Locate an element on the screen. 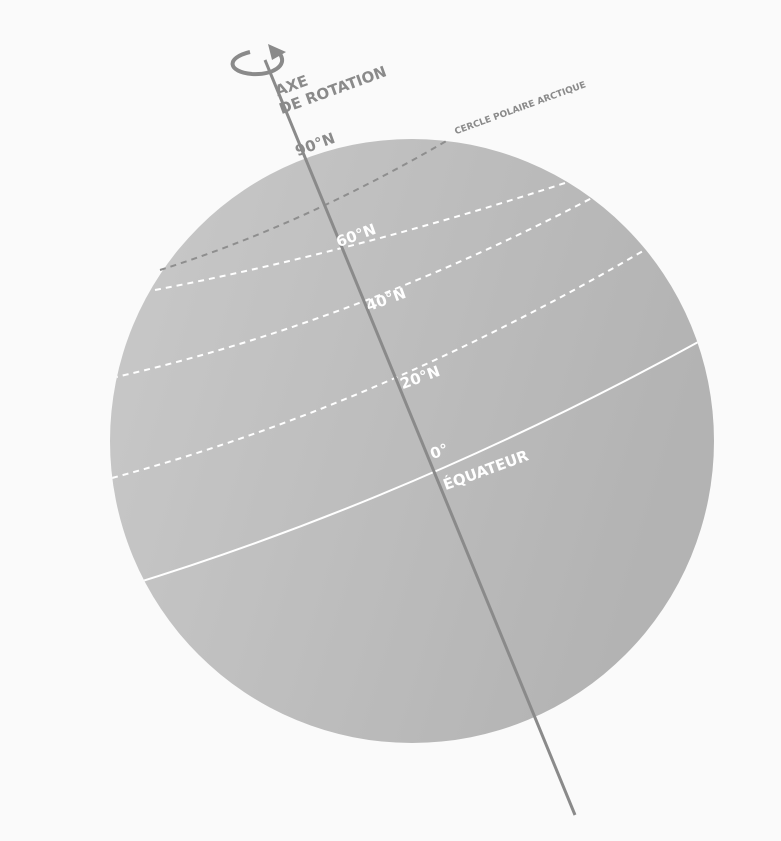  latitude-label: 0° is located at coordinates (439, 451).